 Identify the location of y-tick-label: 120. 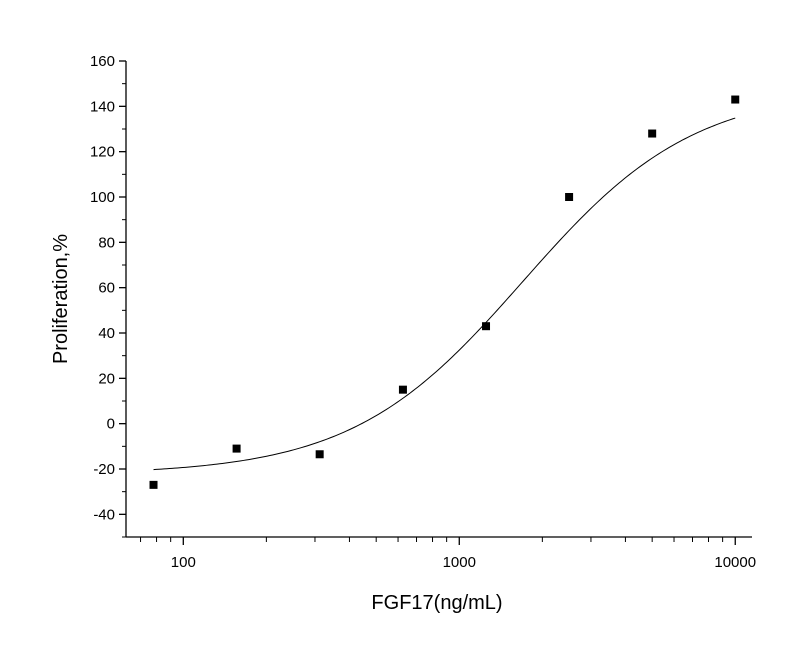
(102, 152).